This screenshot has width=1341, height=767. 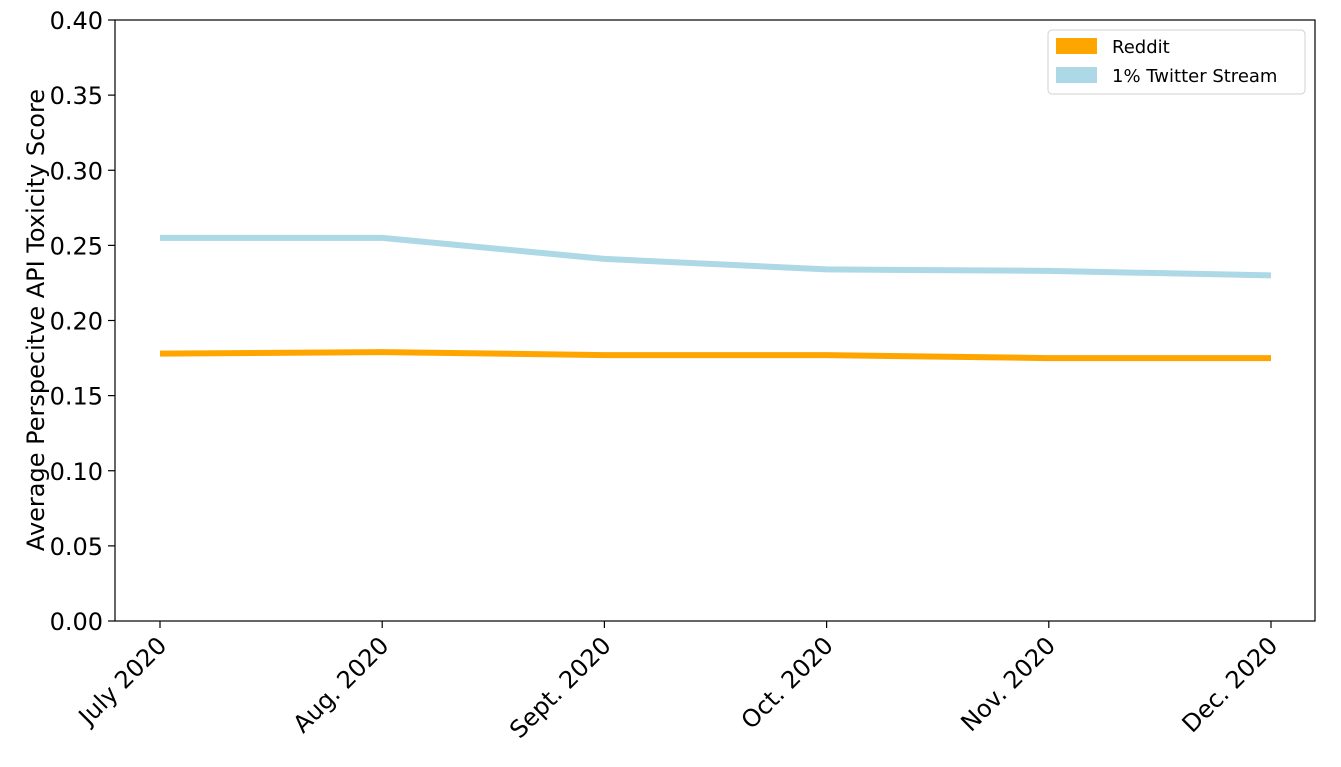 What do you see at coordinates (787, 682) in the screenshot?
I see `x-tick-label: Oct. 2020` at bounding box center [787, 682].